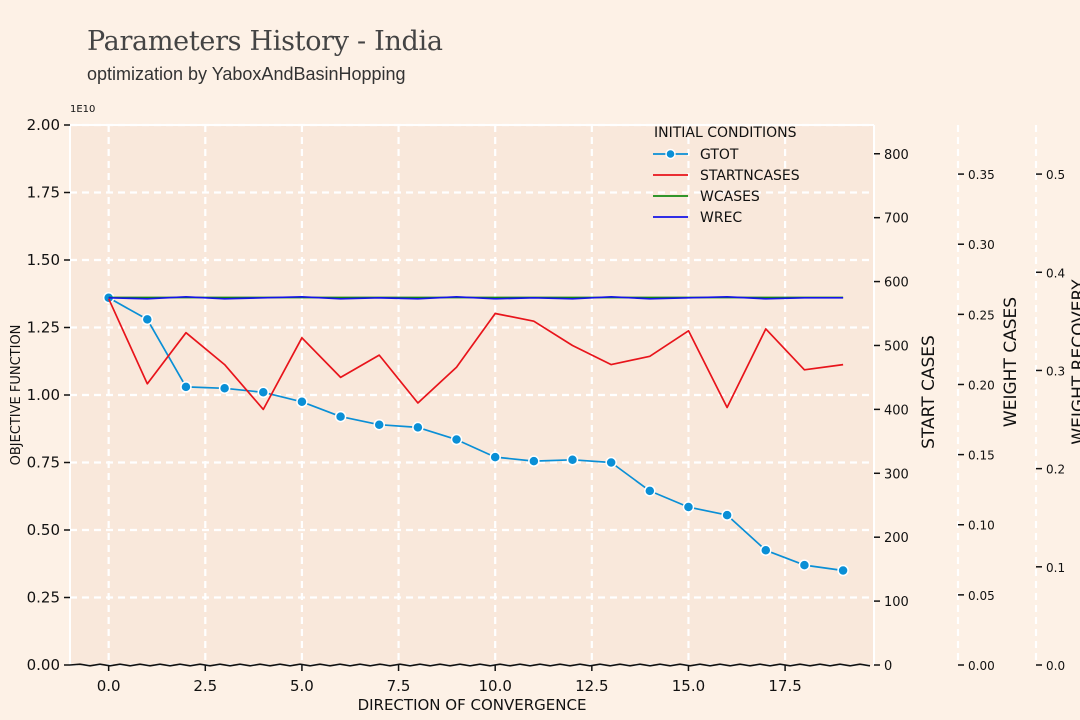 The image size is (1080, 720). Describe the element at coordinates (896, 155) in the screenshot. I see `start-cases-tick-label: 800` at that location.